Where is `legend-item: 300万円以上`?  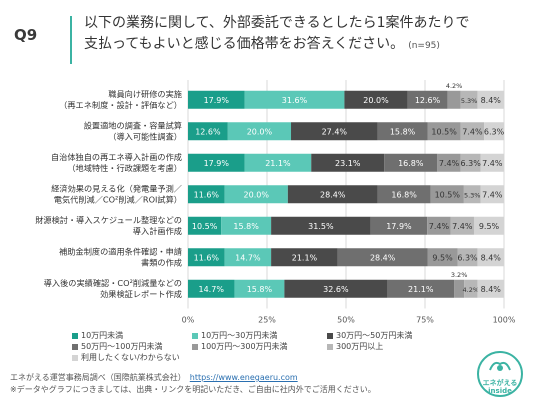 legend-item: 300万円以上 is located at coordinates (355, 346).